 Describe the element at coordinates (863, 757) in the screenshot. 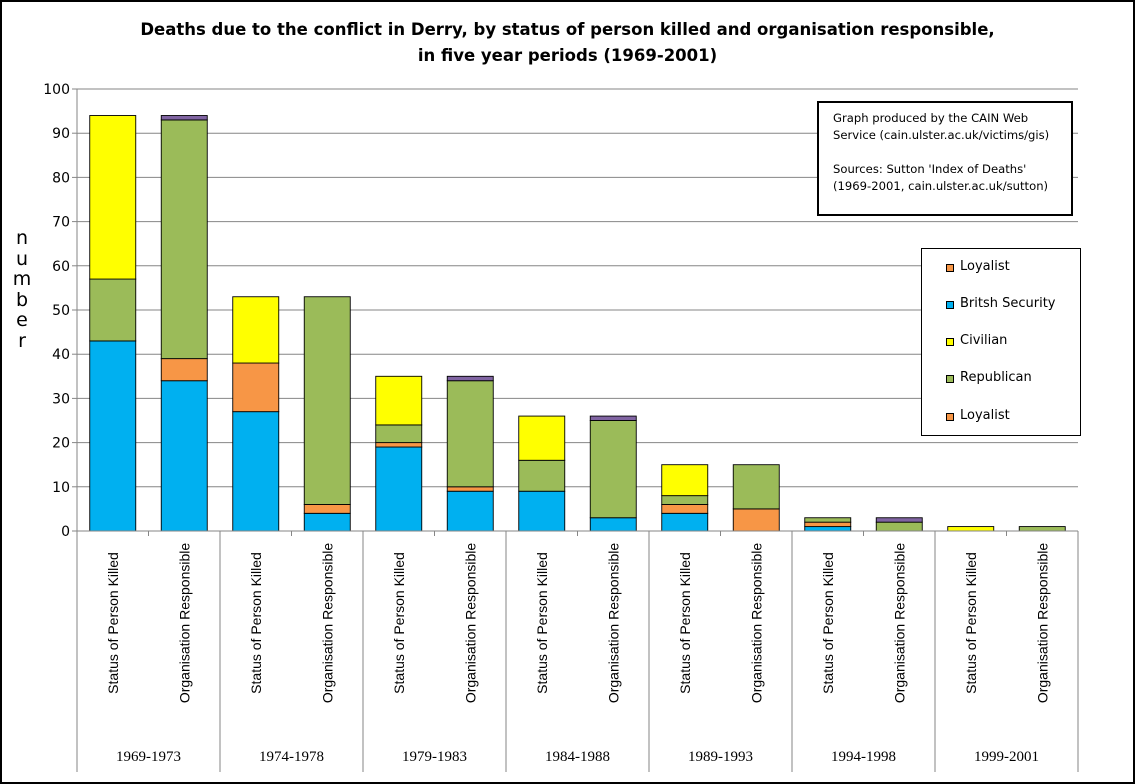

I see `x-group-label: 1994-1998` at that location.